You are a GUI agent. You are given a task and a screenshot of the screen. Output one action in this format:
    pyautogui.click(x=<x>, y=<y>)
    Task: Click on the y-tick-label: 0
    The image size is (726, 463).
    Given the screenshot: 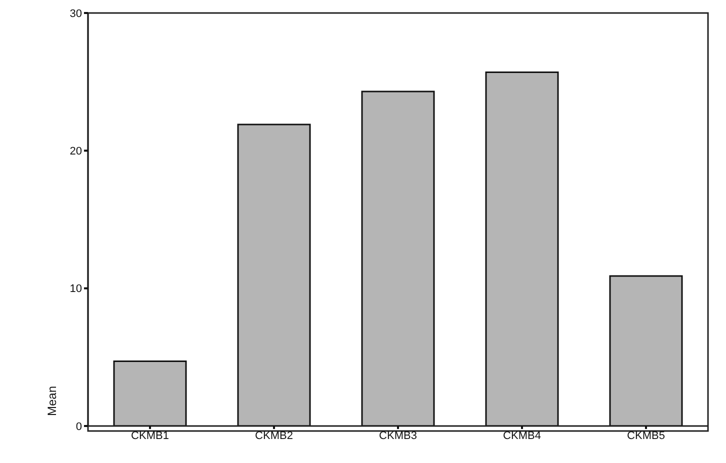 What is the action you would take?
    pyautogui.click(x=79, y=426)
    